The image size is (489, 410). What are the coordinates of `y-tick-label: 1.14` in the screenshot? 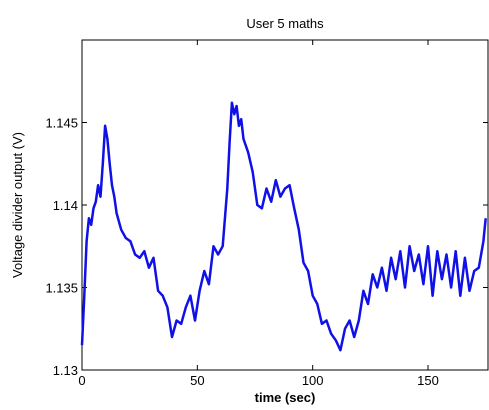 It's located at (65, 205).